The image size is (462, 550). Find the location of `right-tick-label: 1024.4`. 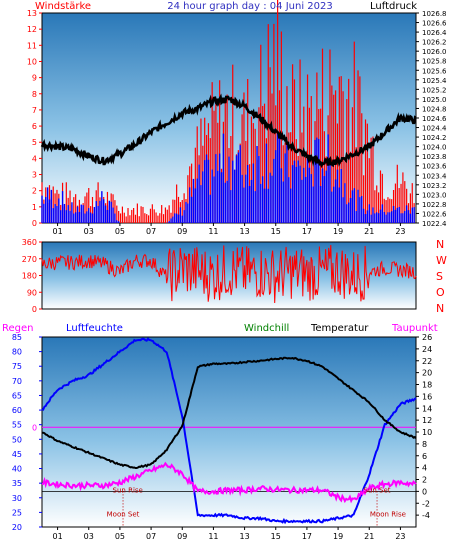

right-tick-label: 1024.4 is located at coordinates (434, 129).